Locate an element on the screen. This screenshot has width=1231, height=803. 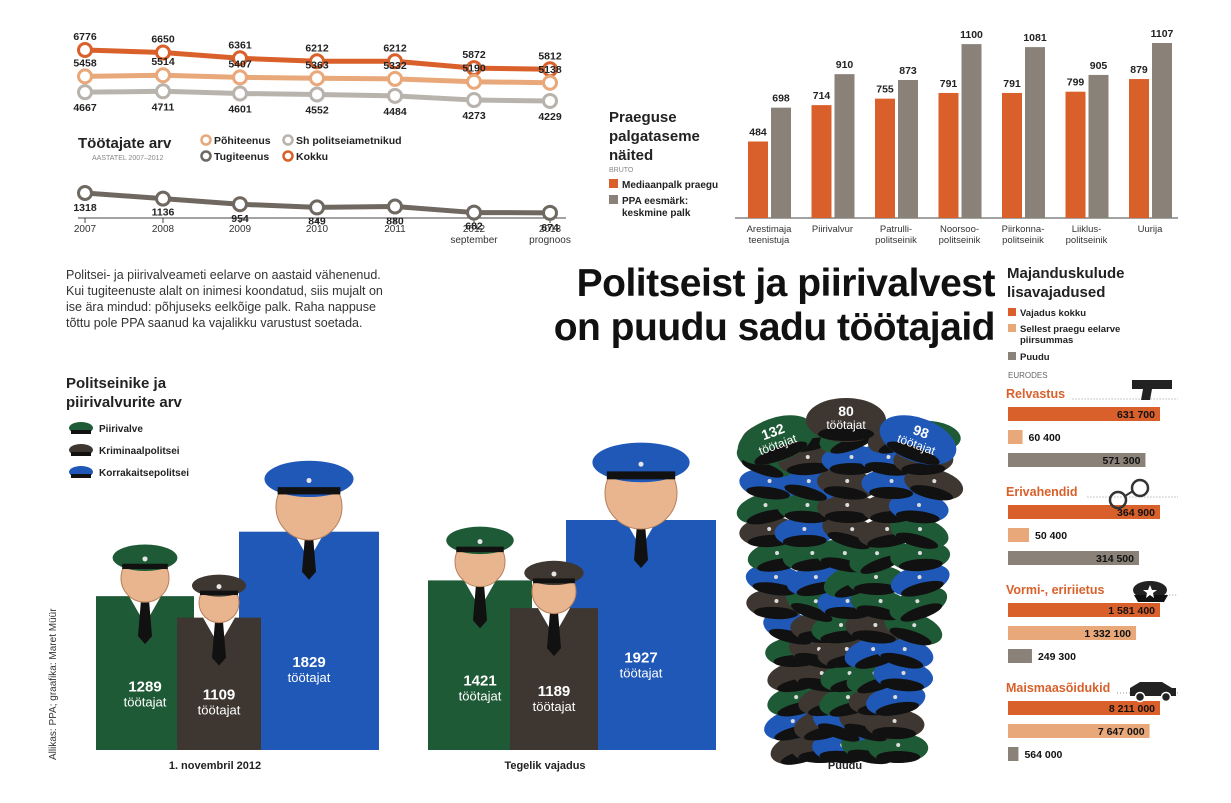
line-data-label: 1318 is located at coordinates (85, 208).